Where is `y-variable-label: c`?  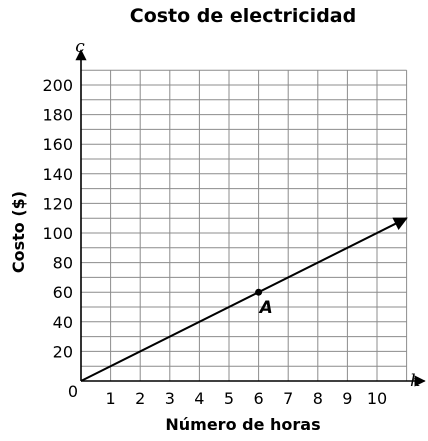
y-variable-label: c is located at coordinates (80, 47).